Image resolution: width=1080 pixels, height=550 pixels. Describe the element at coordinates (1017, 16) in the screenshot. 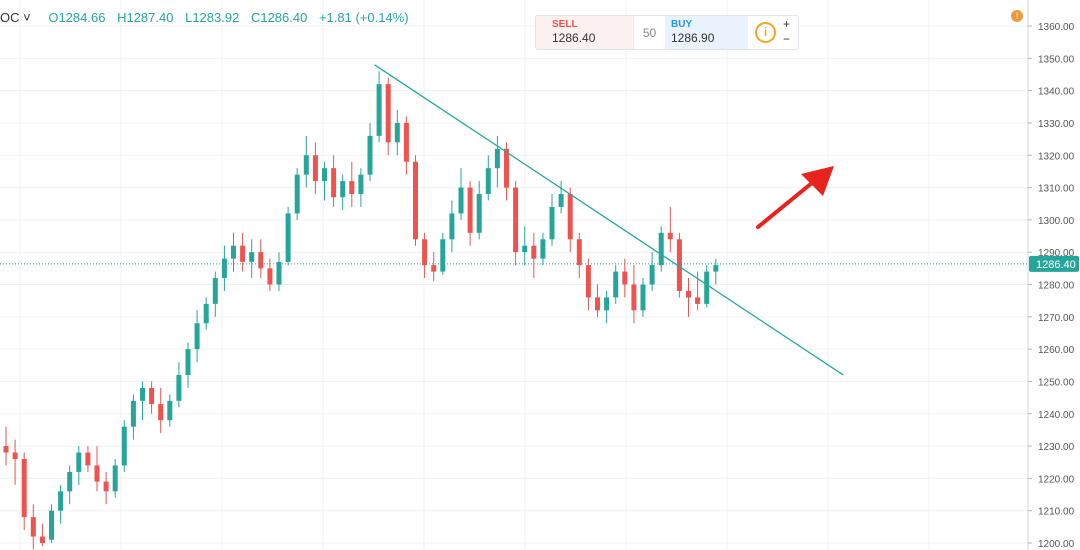

I see `alert-icon: !` at that location.